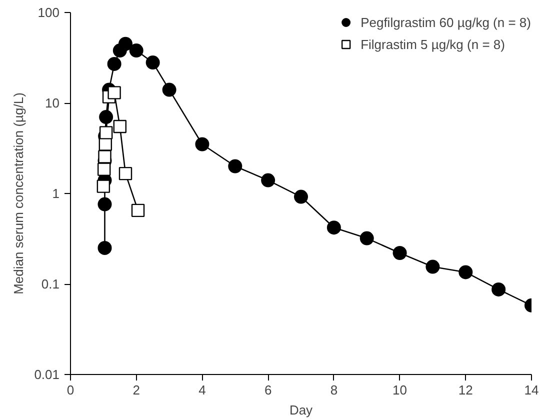 The image size is (545, 420). I want to click on x-axis-title: Day, so click(301, 410).